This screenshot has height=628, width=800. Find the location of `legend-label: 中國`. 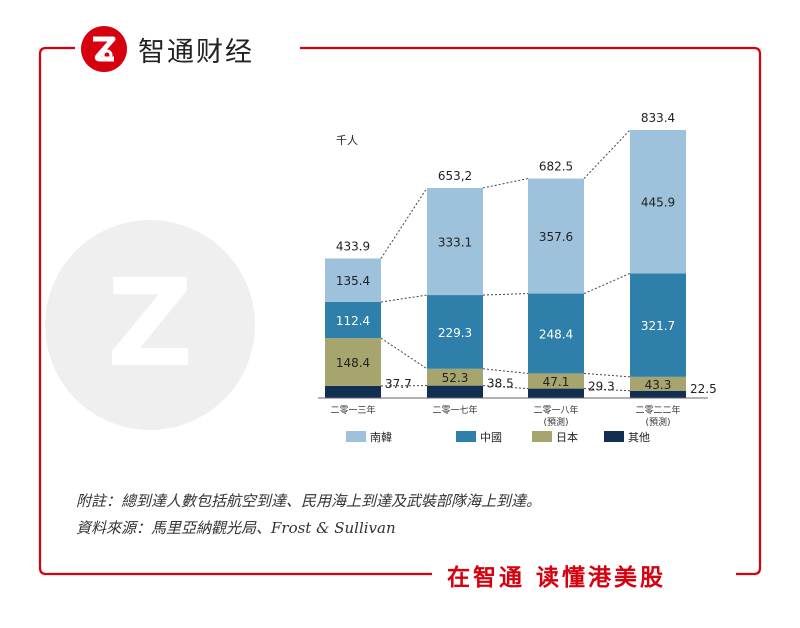

legend-label: 中國 is located at coordinates (491, 437).